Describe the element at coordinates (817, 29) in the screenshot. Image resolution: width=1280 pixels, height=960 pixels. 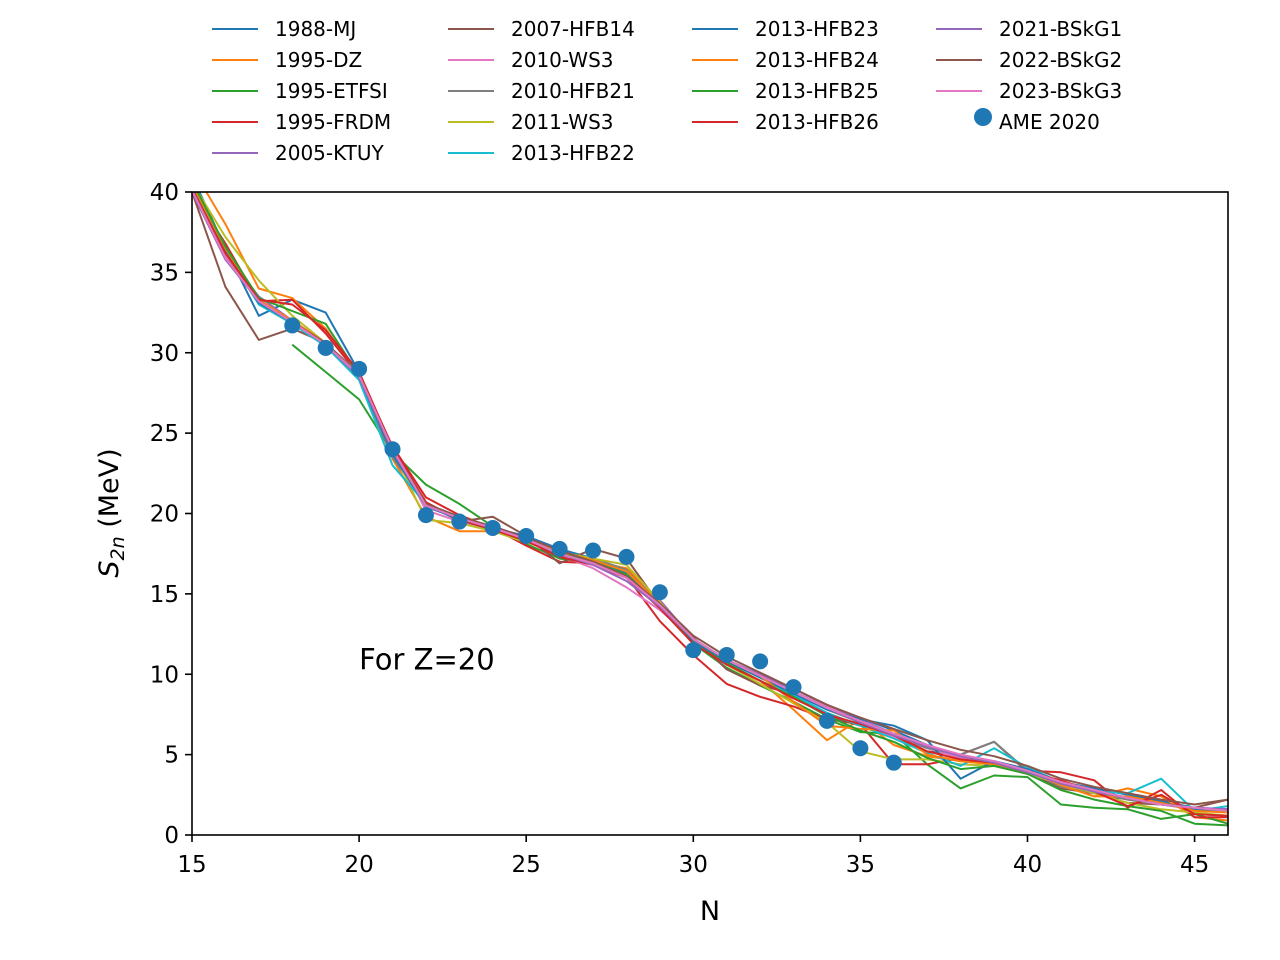
I see `legend-label: 2013-HFB23` at that location.